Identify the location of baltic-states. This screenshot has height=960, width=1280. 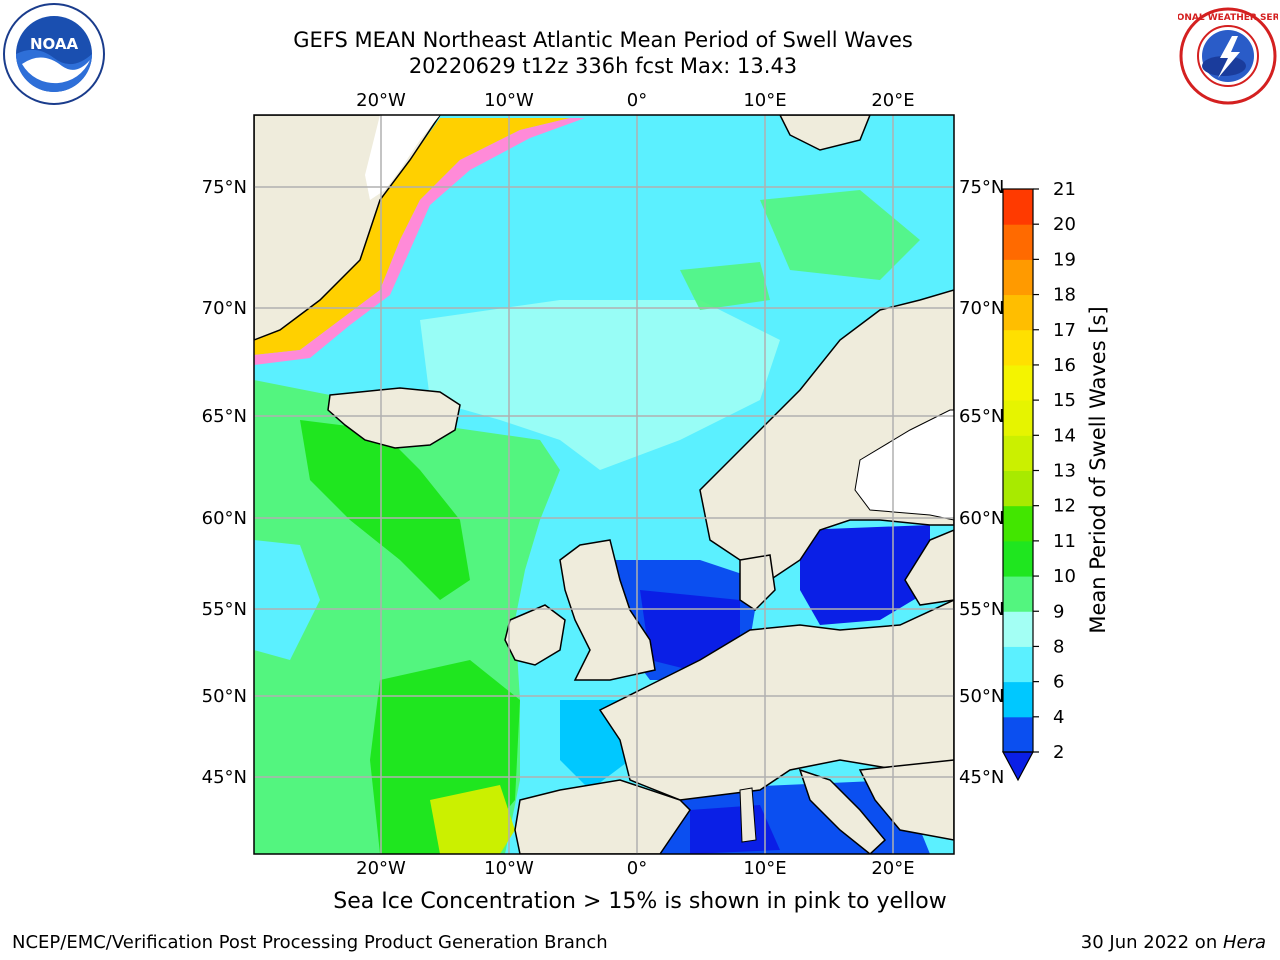
(929, 567).